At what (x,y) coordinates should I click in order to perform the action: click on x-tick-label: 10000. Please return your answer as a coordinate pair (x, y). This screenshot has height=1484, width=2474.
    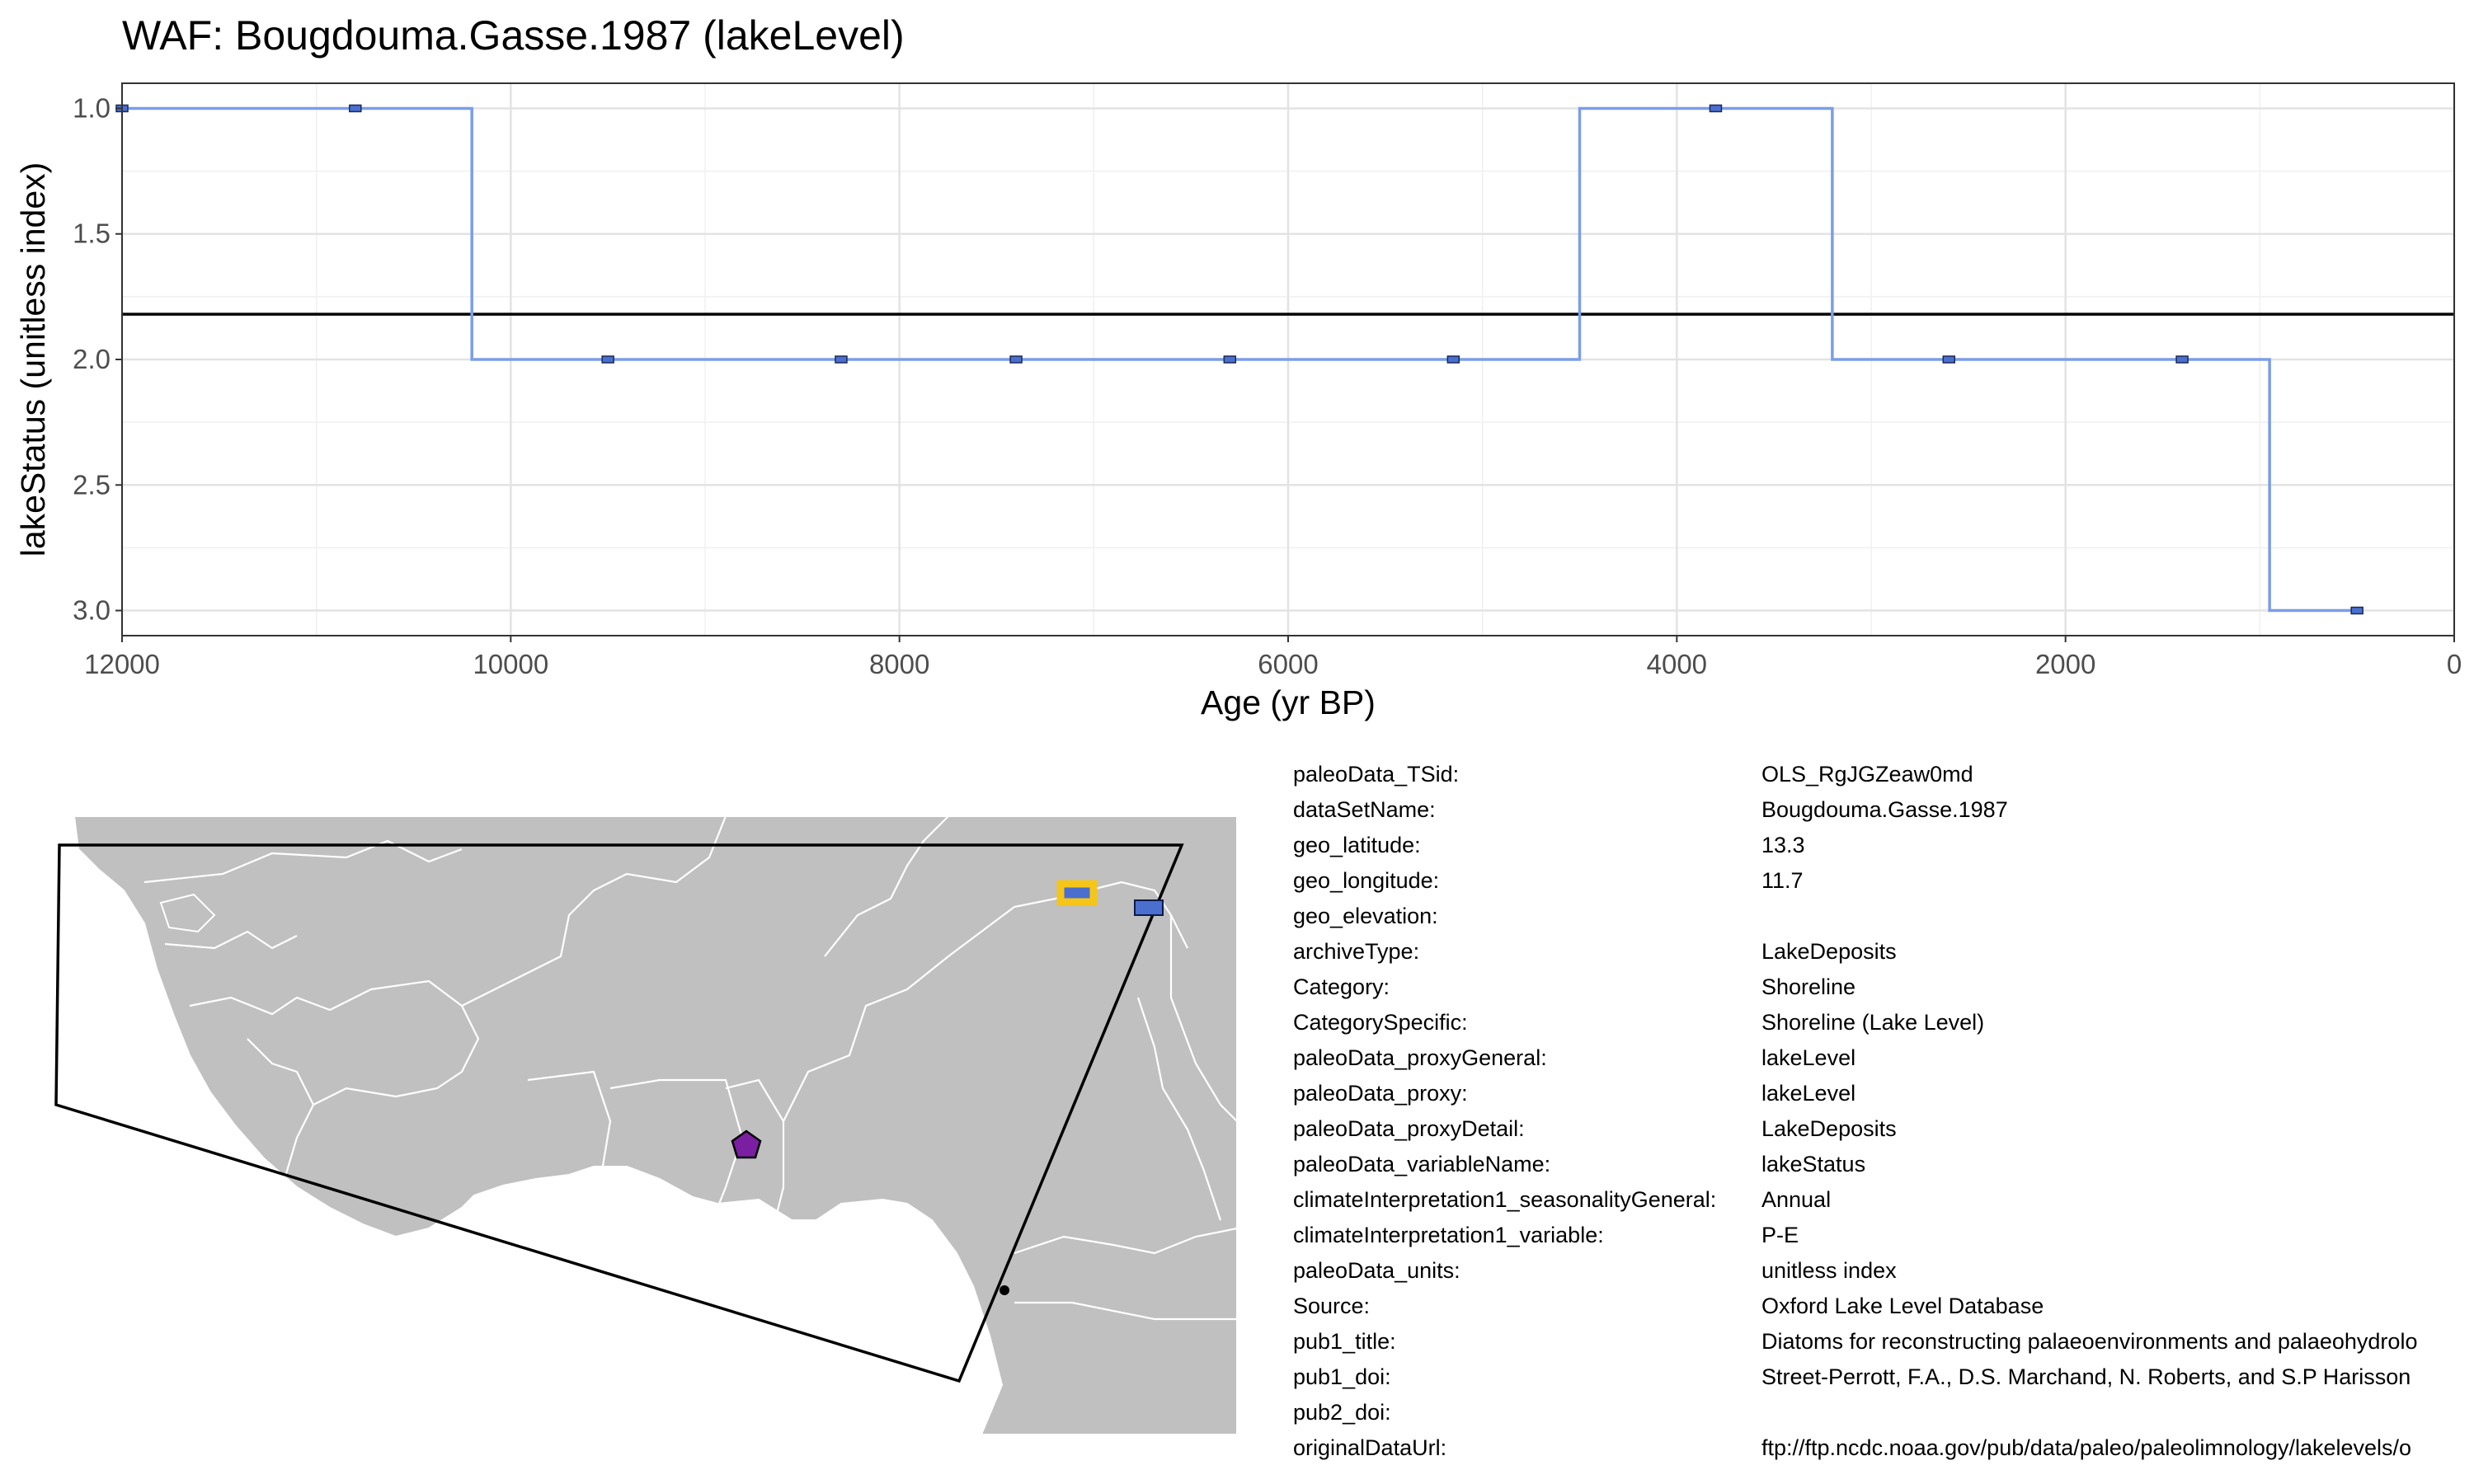
    Looking at the image, I should click on (510, 664).